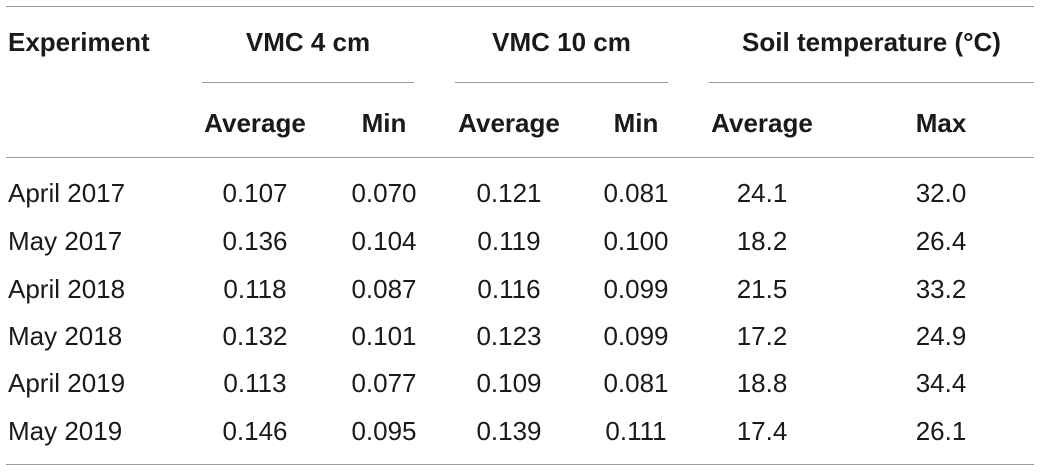 This screenshot has height=472, width=1040. What do you see at coordinates (255, 241) in the screenshot?
I see `cell-vmc4-average: 0.136` at bounding box center [255, 241].